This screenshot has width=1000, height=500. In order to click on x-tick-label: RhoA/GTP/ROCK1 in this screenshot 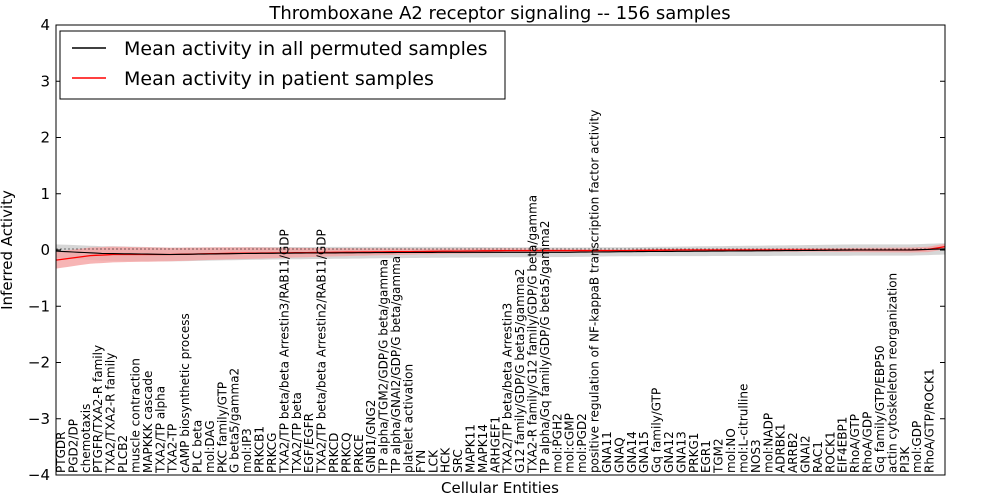, I will do `click(930, 420)`.